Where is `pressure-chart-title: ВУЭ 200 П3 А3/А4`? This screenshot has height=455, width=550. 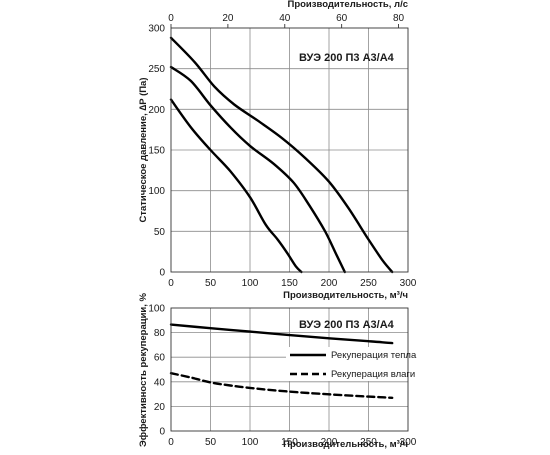 pressure-chart-title: ВУЭ 200 П3 А3/А4 is located at coordinates (347, 58).